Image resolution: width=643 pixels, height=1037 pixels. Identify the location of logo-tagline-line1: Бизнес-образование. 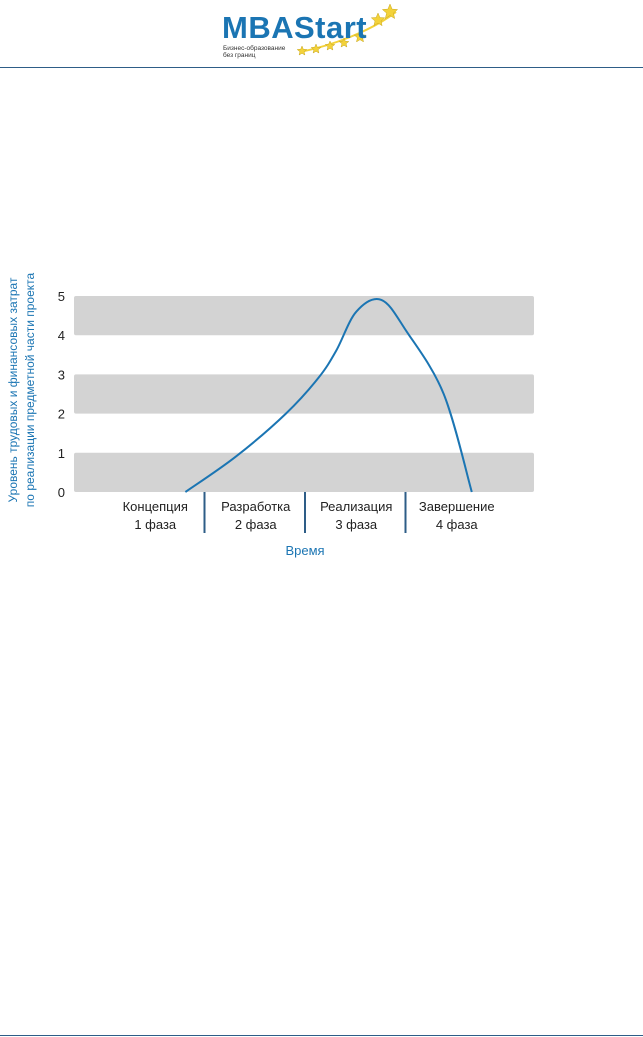
(254, 48).